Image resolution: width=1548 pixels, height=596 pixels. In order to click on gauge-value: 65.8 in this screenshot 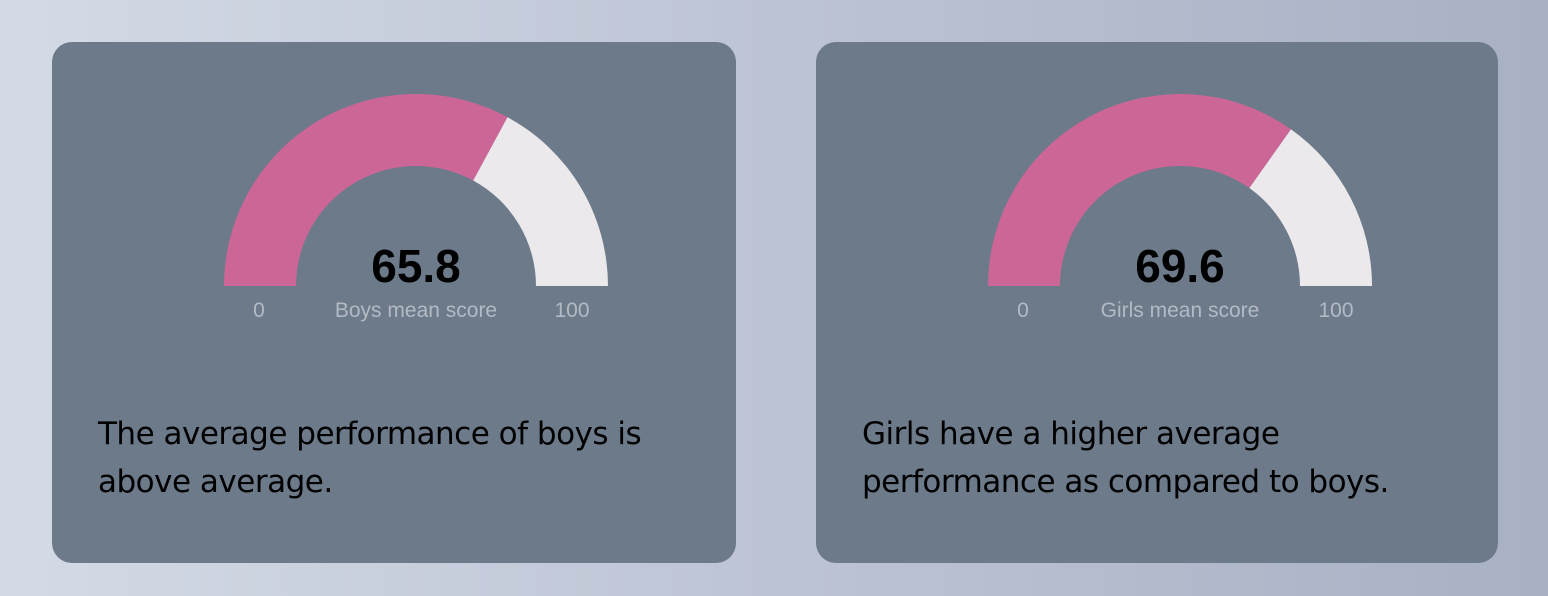, I will do `click(416, 266)`.